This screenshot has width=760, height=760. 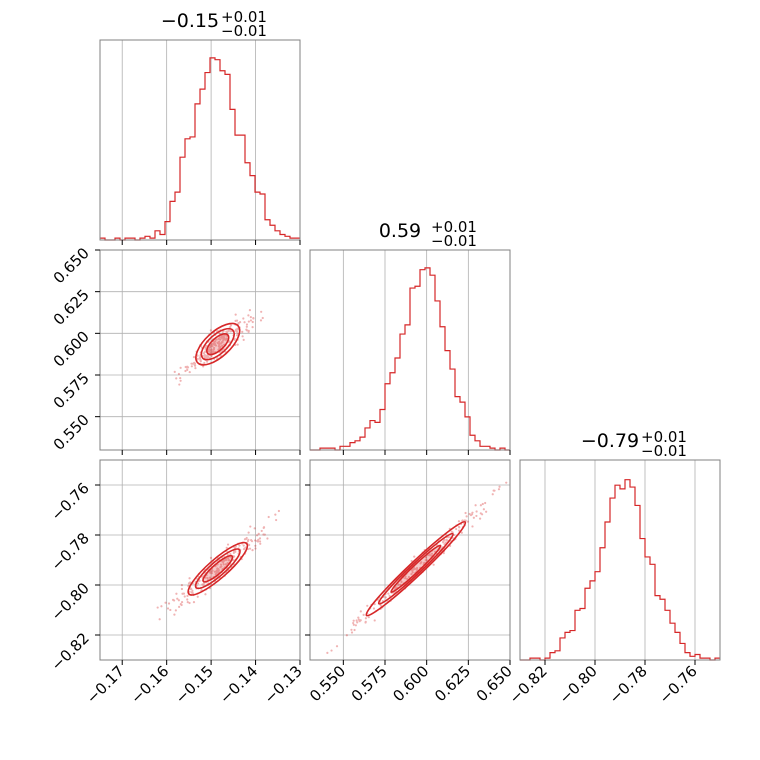 I want to click on histogram-panel-0: −0.15 +0.01−0.01, so click(x=200, y=124).